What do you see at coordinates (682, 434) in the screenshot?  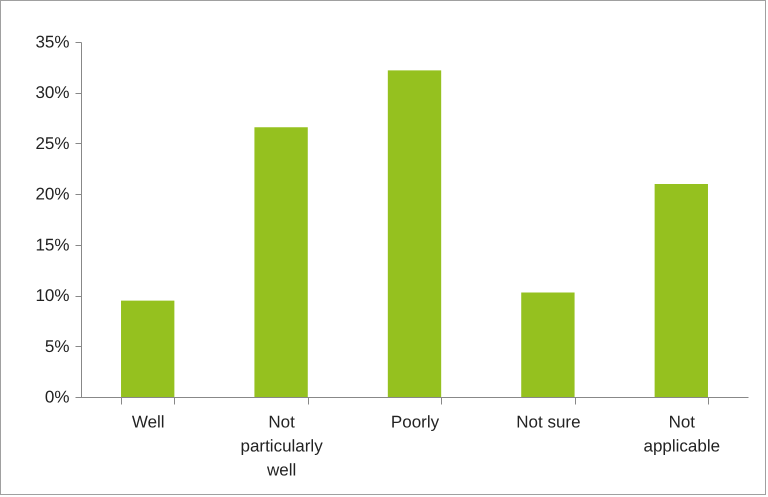 I see `x-tick-label: Not applicable` at bounding box center [682, 434].